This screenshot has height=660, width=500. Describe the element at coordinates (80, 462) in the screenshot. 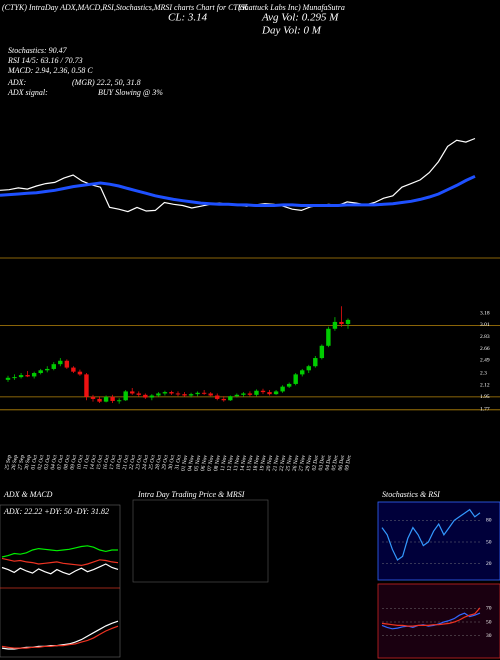

I see `x-tick-label: 10 Oct` at that location.